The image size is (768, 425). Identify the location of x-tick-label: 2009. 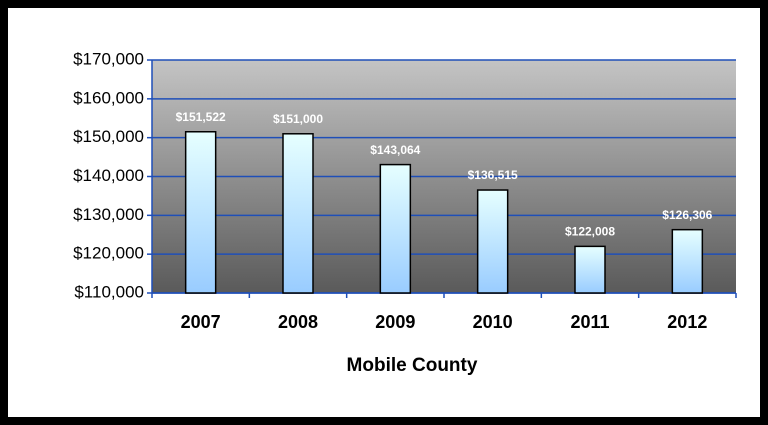
(395, 322).